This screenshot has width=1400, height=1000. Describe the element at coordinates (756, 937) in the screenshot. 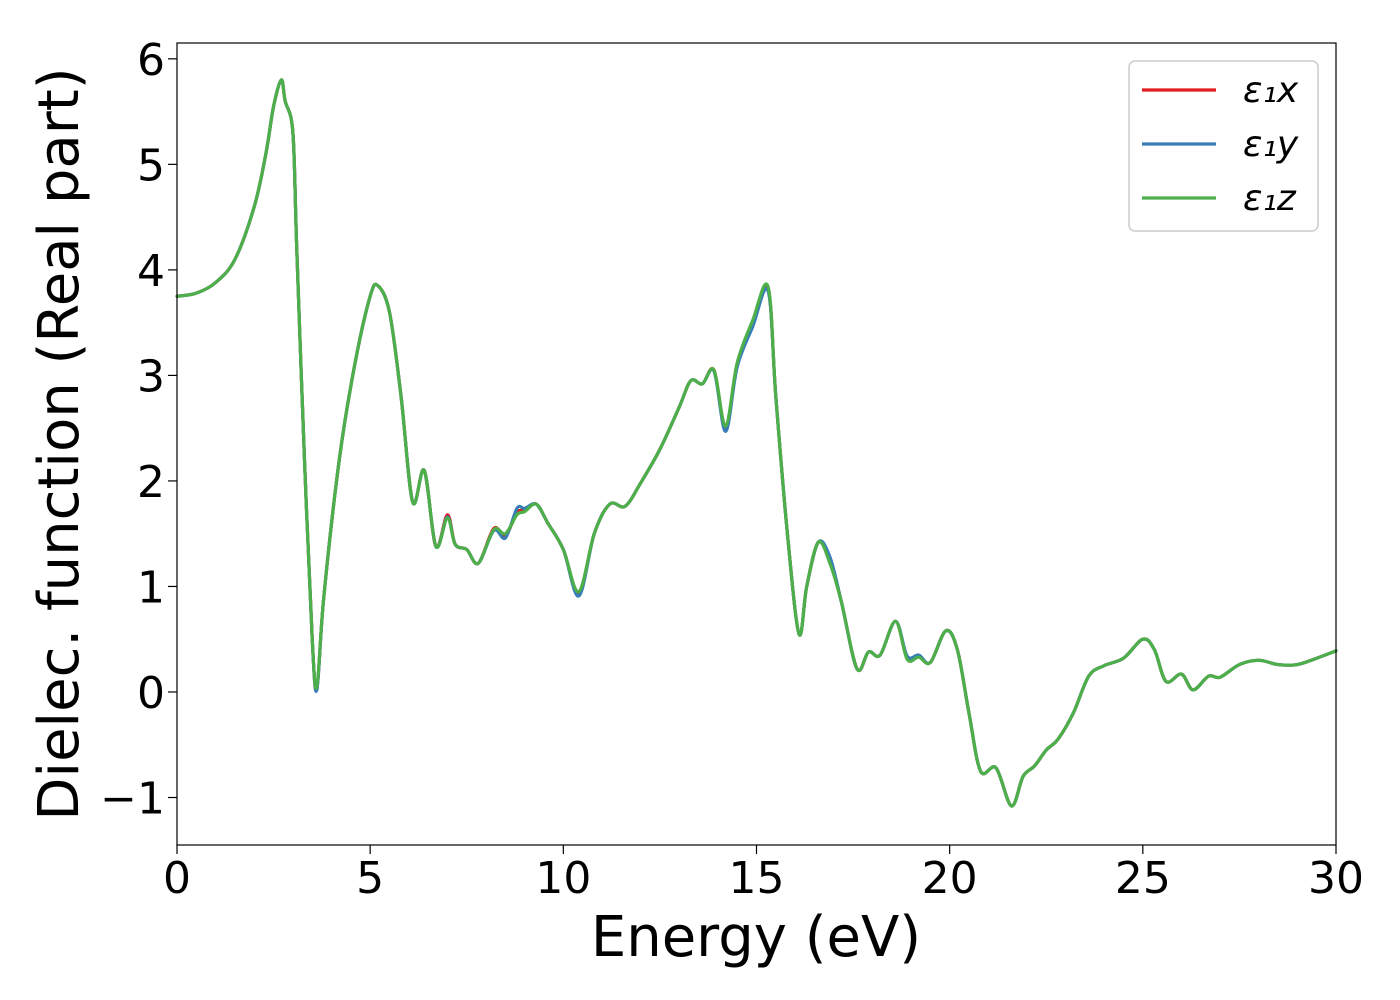

I see `x-axis-label: Energy (eV)` at that location.